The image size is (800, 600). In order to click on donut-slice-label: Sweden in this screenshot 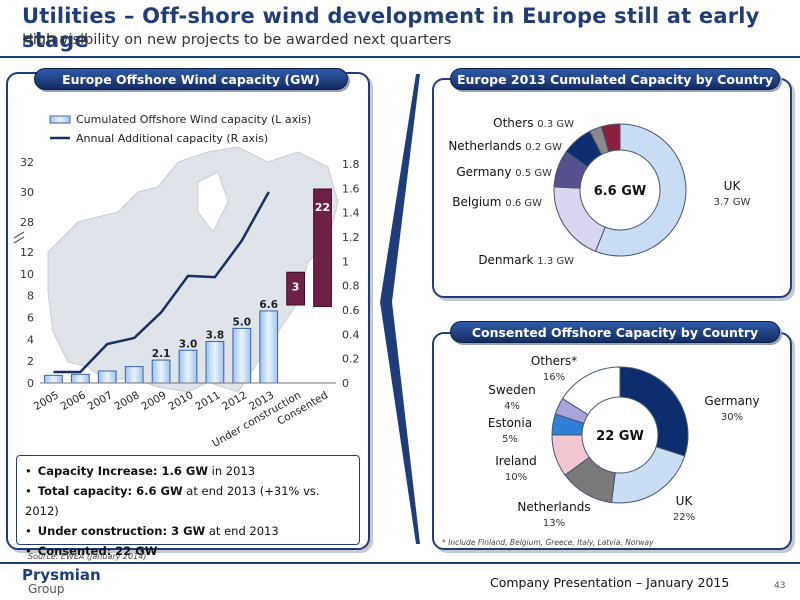, I will do `click(511, 390)`.